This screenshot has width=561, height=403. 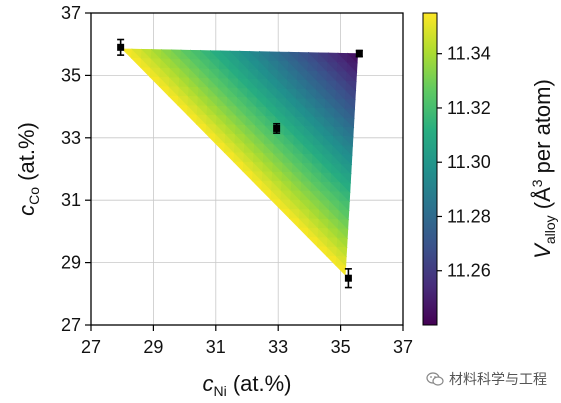 I want to click on y-tick-label: 37, so click(x=71, y=13).